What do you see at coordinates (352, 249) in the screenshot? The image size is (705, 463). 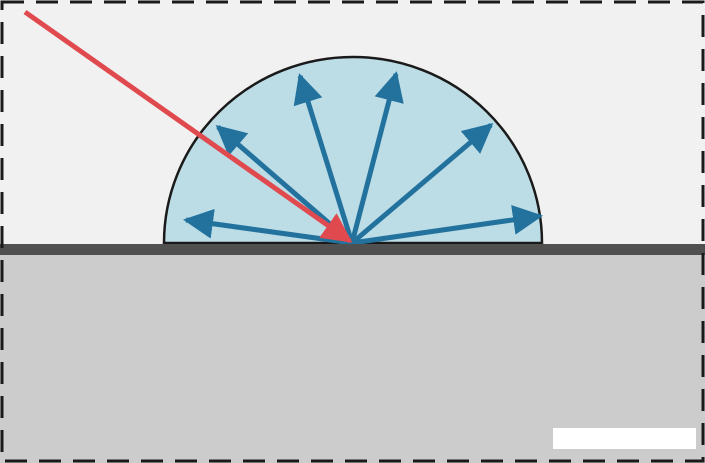 I see `surface` at bounding box center [352, 249].